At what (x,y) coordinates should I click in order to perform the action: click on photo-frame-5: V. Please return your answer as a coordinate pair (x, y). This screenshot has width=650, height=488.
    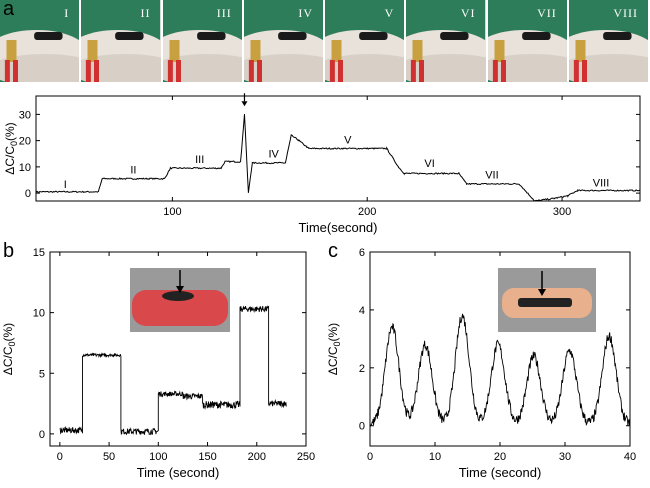
    Looking at the image, I should click on (365, 41).